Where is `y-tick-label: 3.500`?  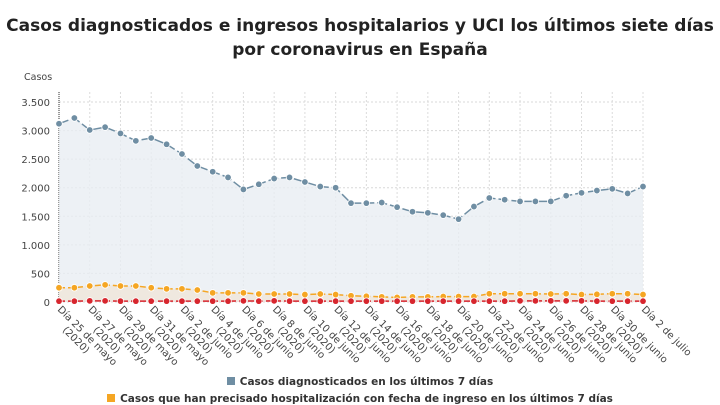 y-tick-label: 3.500 is located at coordinates (35, 103).